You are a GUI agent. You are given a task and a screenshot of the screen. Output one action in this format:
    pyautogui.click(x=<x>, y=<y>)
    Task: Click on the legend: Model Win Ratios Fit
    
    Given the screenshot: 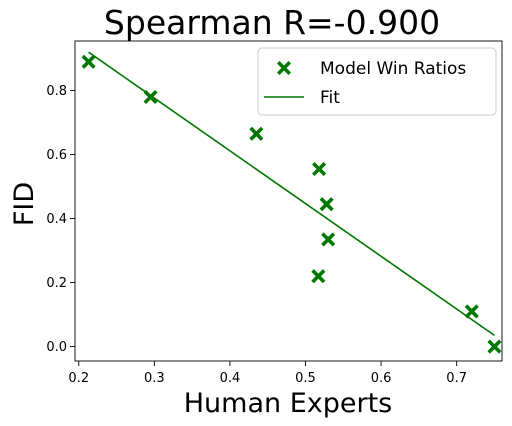 What is the action you would take?
    pyautogui.click(x=377, y=81)
    